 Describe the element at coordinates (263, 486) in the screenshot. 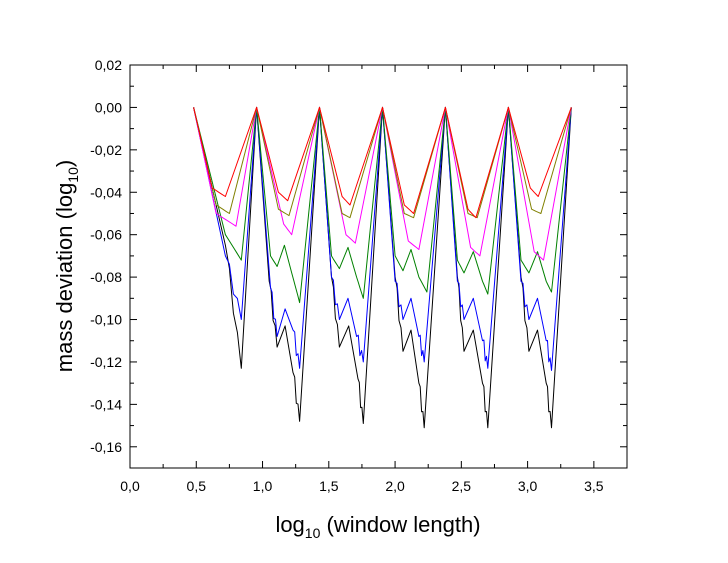

I see `x-tick-label: 1,0` at that location.